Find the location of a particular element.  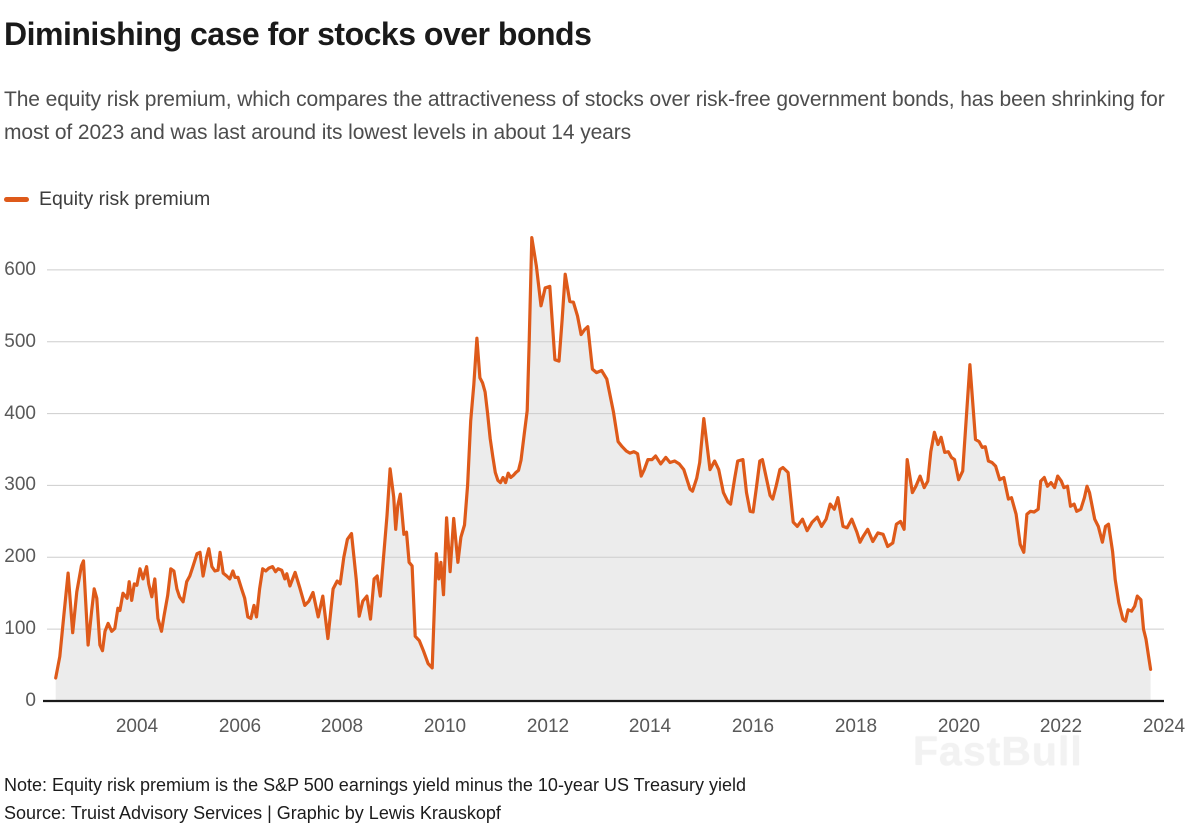

y-tick-label: 600 is located at coordinates (20, 269).